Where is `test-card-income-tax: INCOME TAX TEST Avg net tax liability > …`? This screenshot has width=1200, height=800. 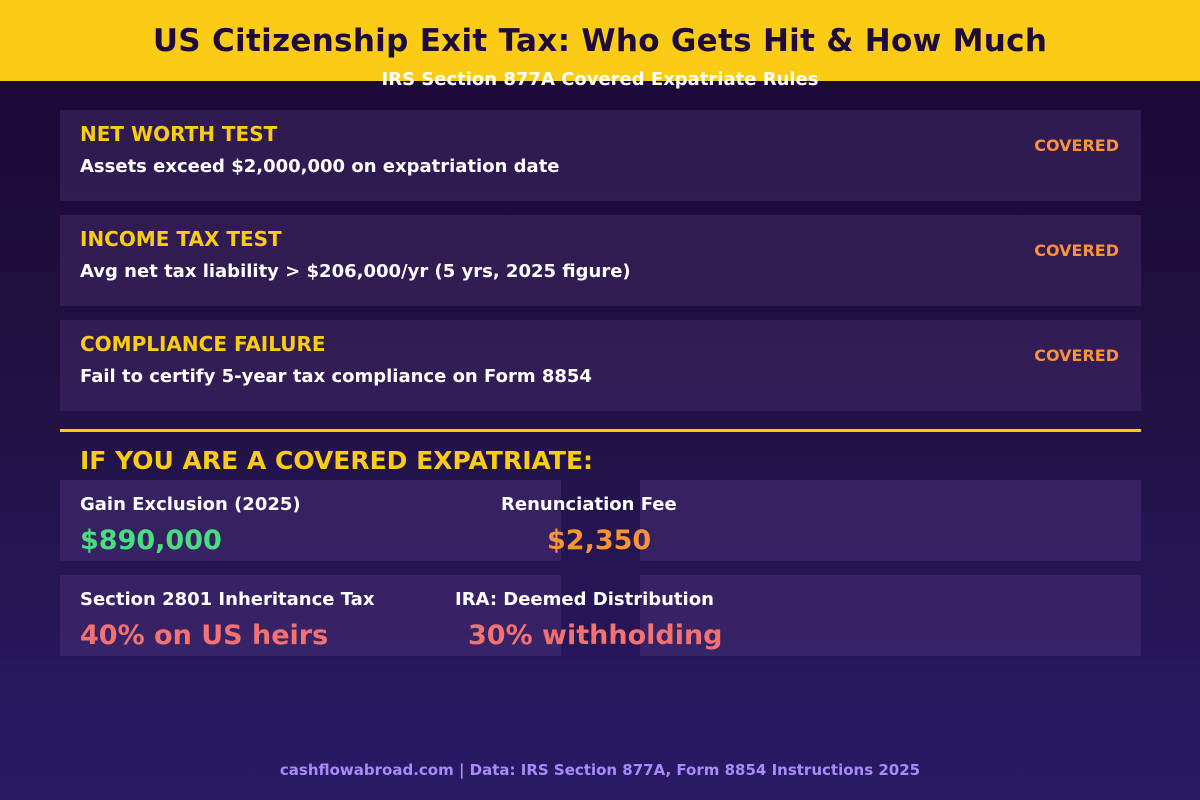 test-card-income-tax: INCOME TAX TEST Avg net tax liability > … is located at coordinates (600, 260).